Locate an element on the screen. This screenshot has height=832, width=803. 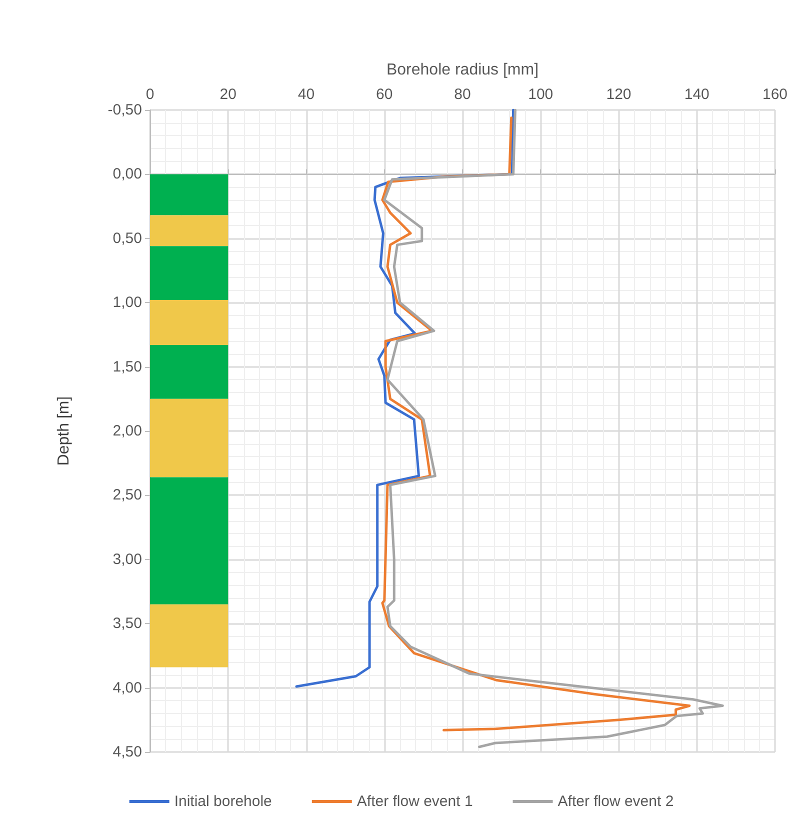
y-tick-label: -0,50 is located at coordinates (125, 110).